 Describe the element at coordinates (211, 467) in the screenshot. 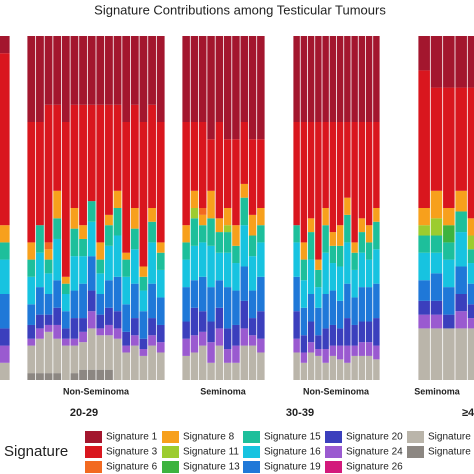

I see `legend-label: Signature 13` at that location.